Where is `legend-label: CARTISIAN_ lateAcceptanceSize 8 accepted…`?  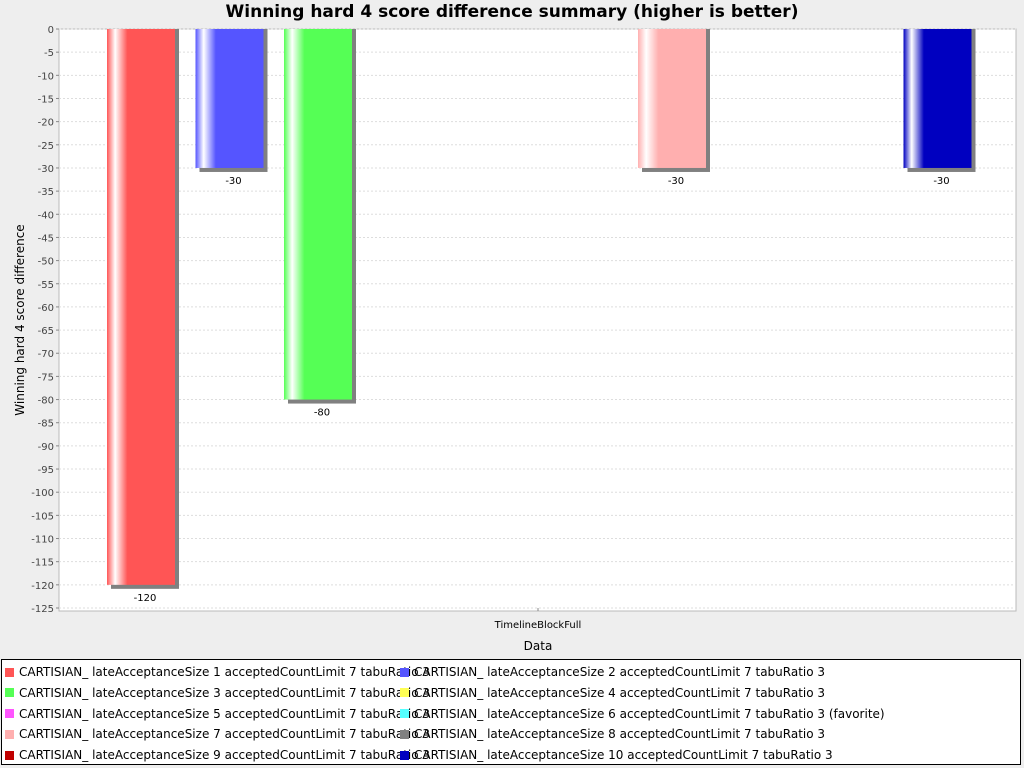
legend-label: CARTISIAN_ lateAcceptanceSize 8 accepted… is located at coordinates (620, 734).